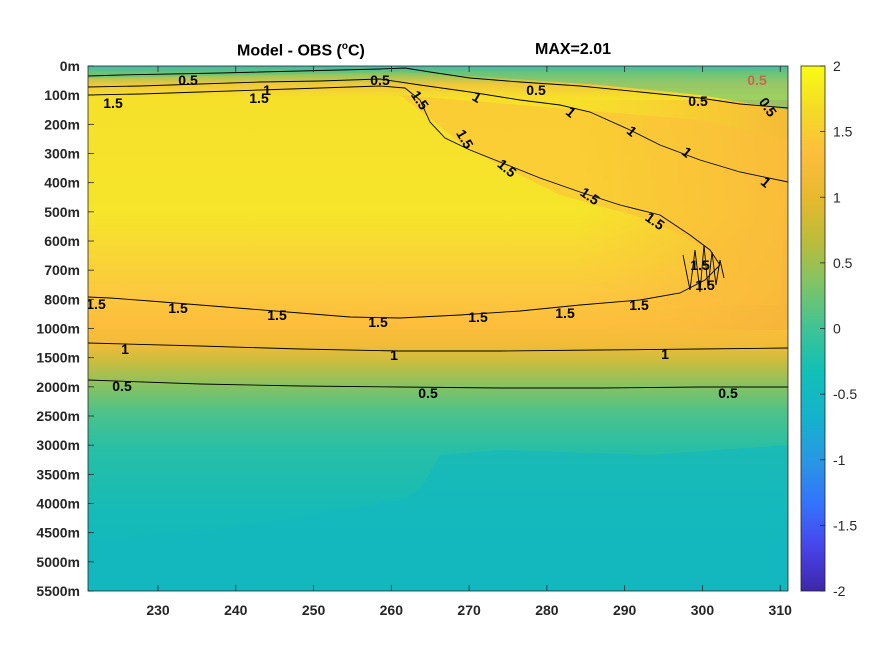 Image resolution: width=875 pixels, height=661 pixels. What do you see at coordinates (547, 610) in the screenshot?
I see `x-tick-label: 280` at bounding box center [547, 610].